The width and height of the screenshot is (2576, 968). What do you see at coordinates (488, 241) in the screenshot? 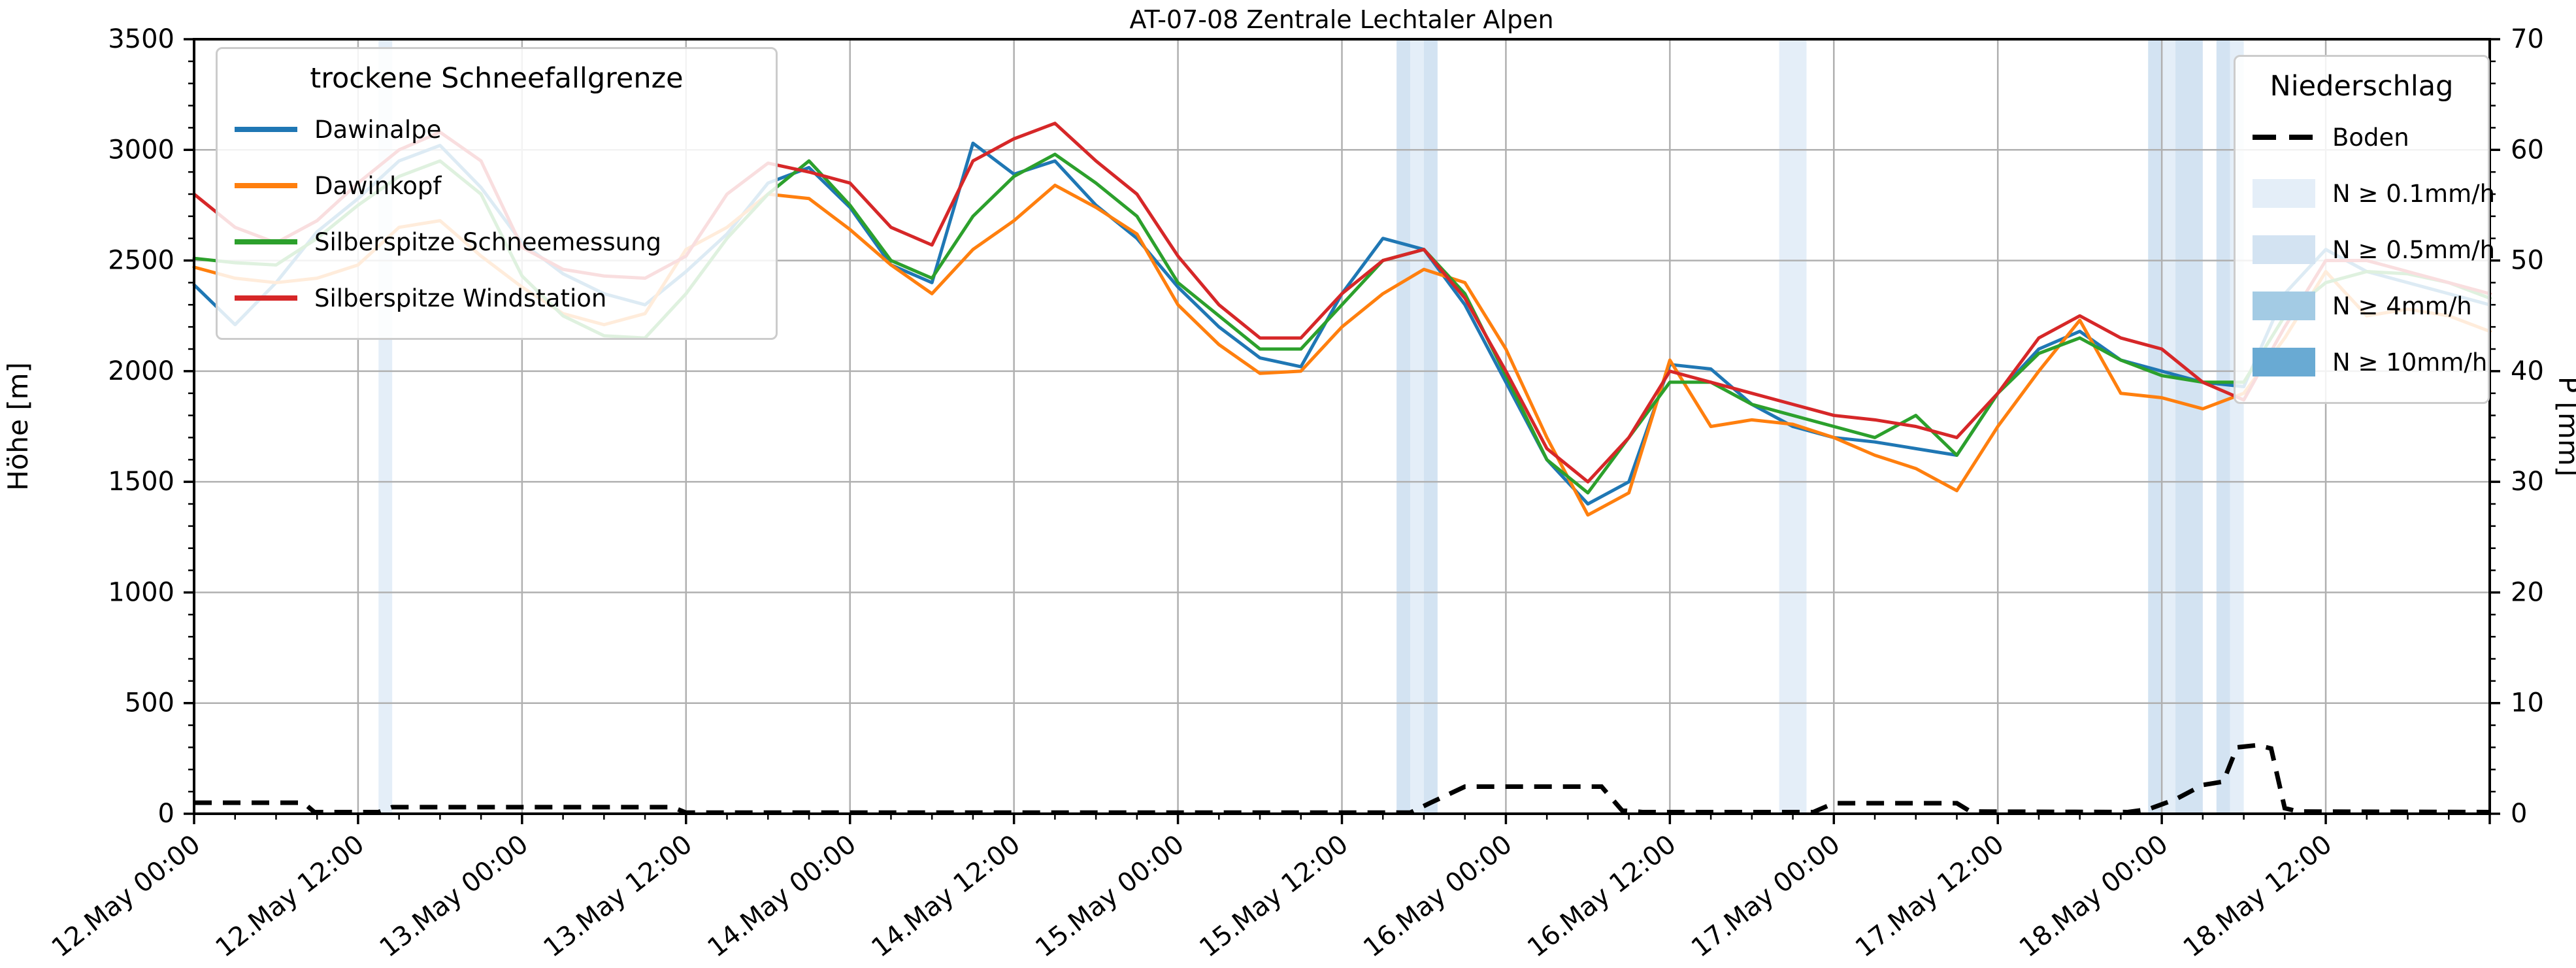
I see `legend-item-series-2-label: Silberspitze Schneemessung` at bounding box center [488, 241].